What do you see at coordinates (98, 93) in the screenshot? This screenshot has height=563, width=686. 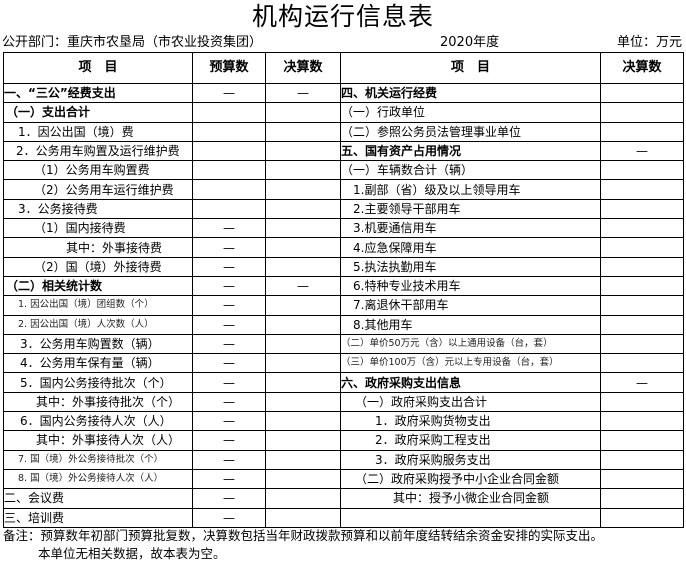 I see `left-item-label: 一、“三公”经费支出` at bounding box center [98, 93].